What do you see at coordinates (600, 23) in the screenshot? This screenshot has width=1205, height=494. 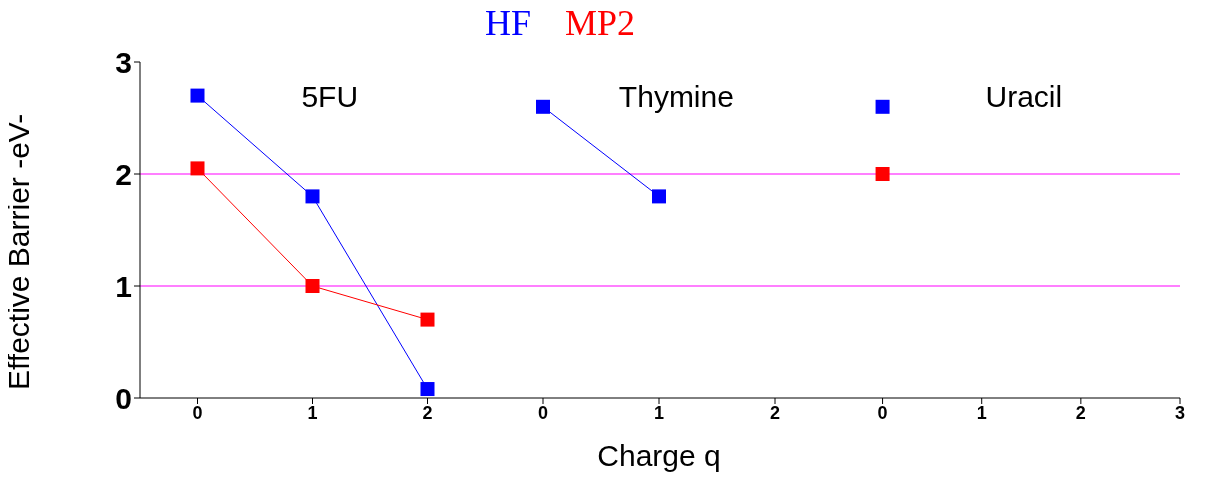 I see `text: MP2` at bounding box center [600, 23].